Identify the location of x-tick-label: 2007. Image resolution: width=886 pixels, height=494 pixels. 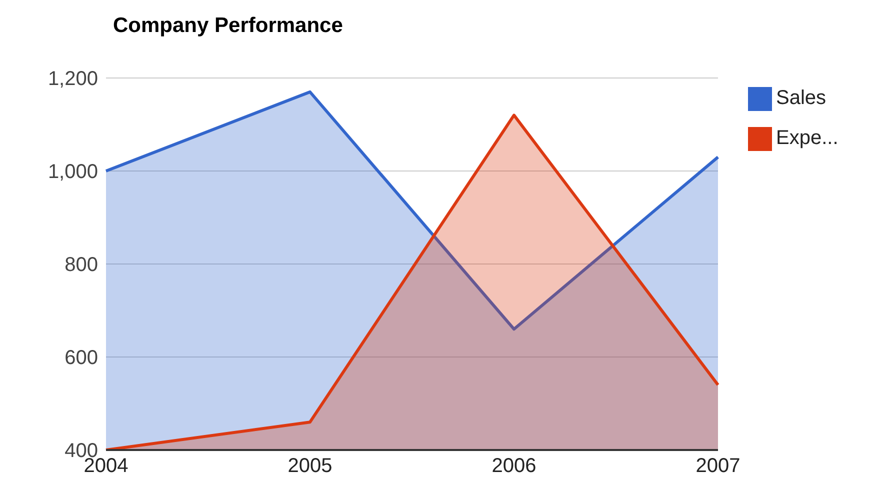
(718, 466).